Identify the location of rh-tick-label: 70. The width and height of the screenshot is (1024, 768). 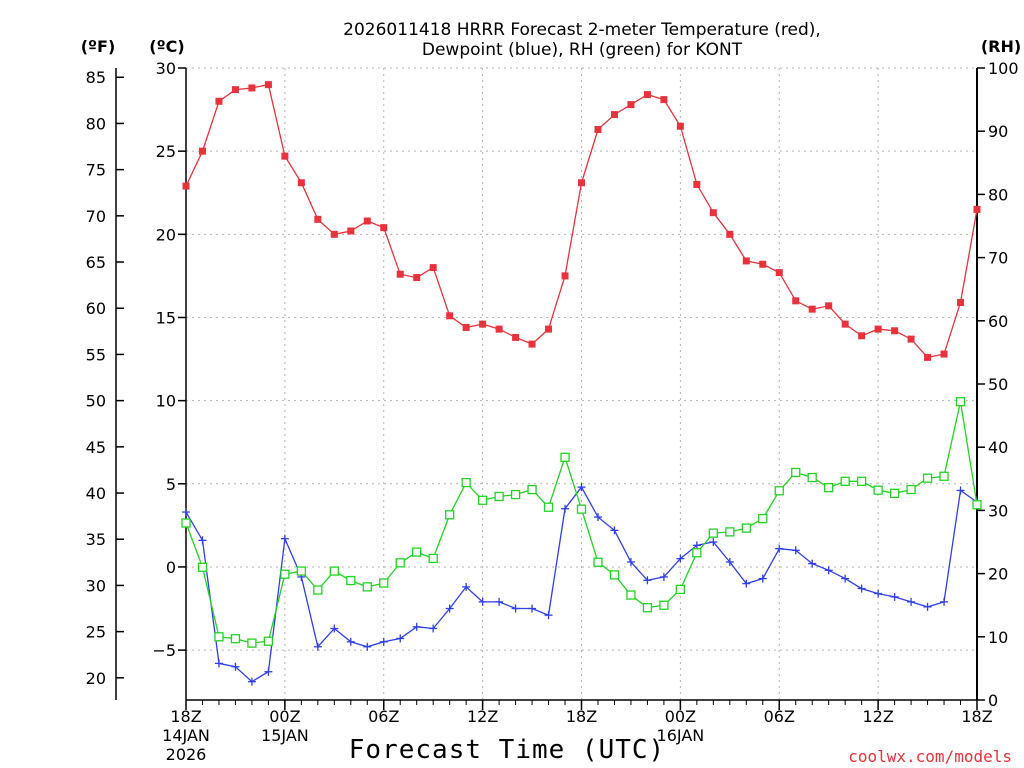
(998, 258).